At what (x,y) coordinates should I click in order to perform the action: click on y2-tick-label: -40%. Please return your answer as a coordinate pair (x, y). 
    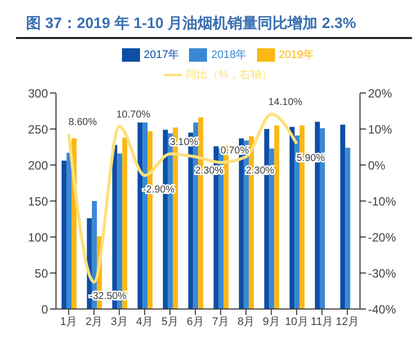
    Looking at the image, I should click on (382, 309).